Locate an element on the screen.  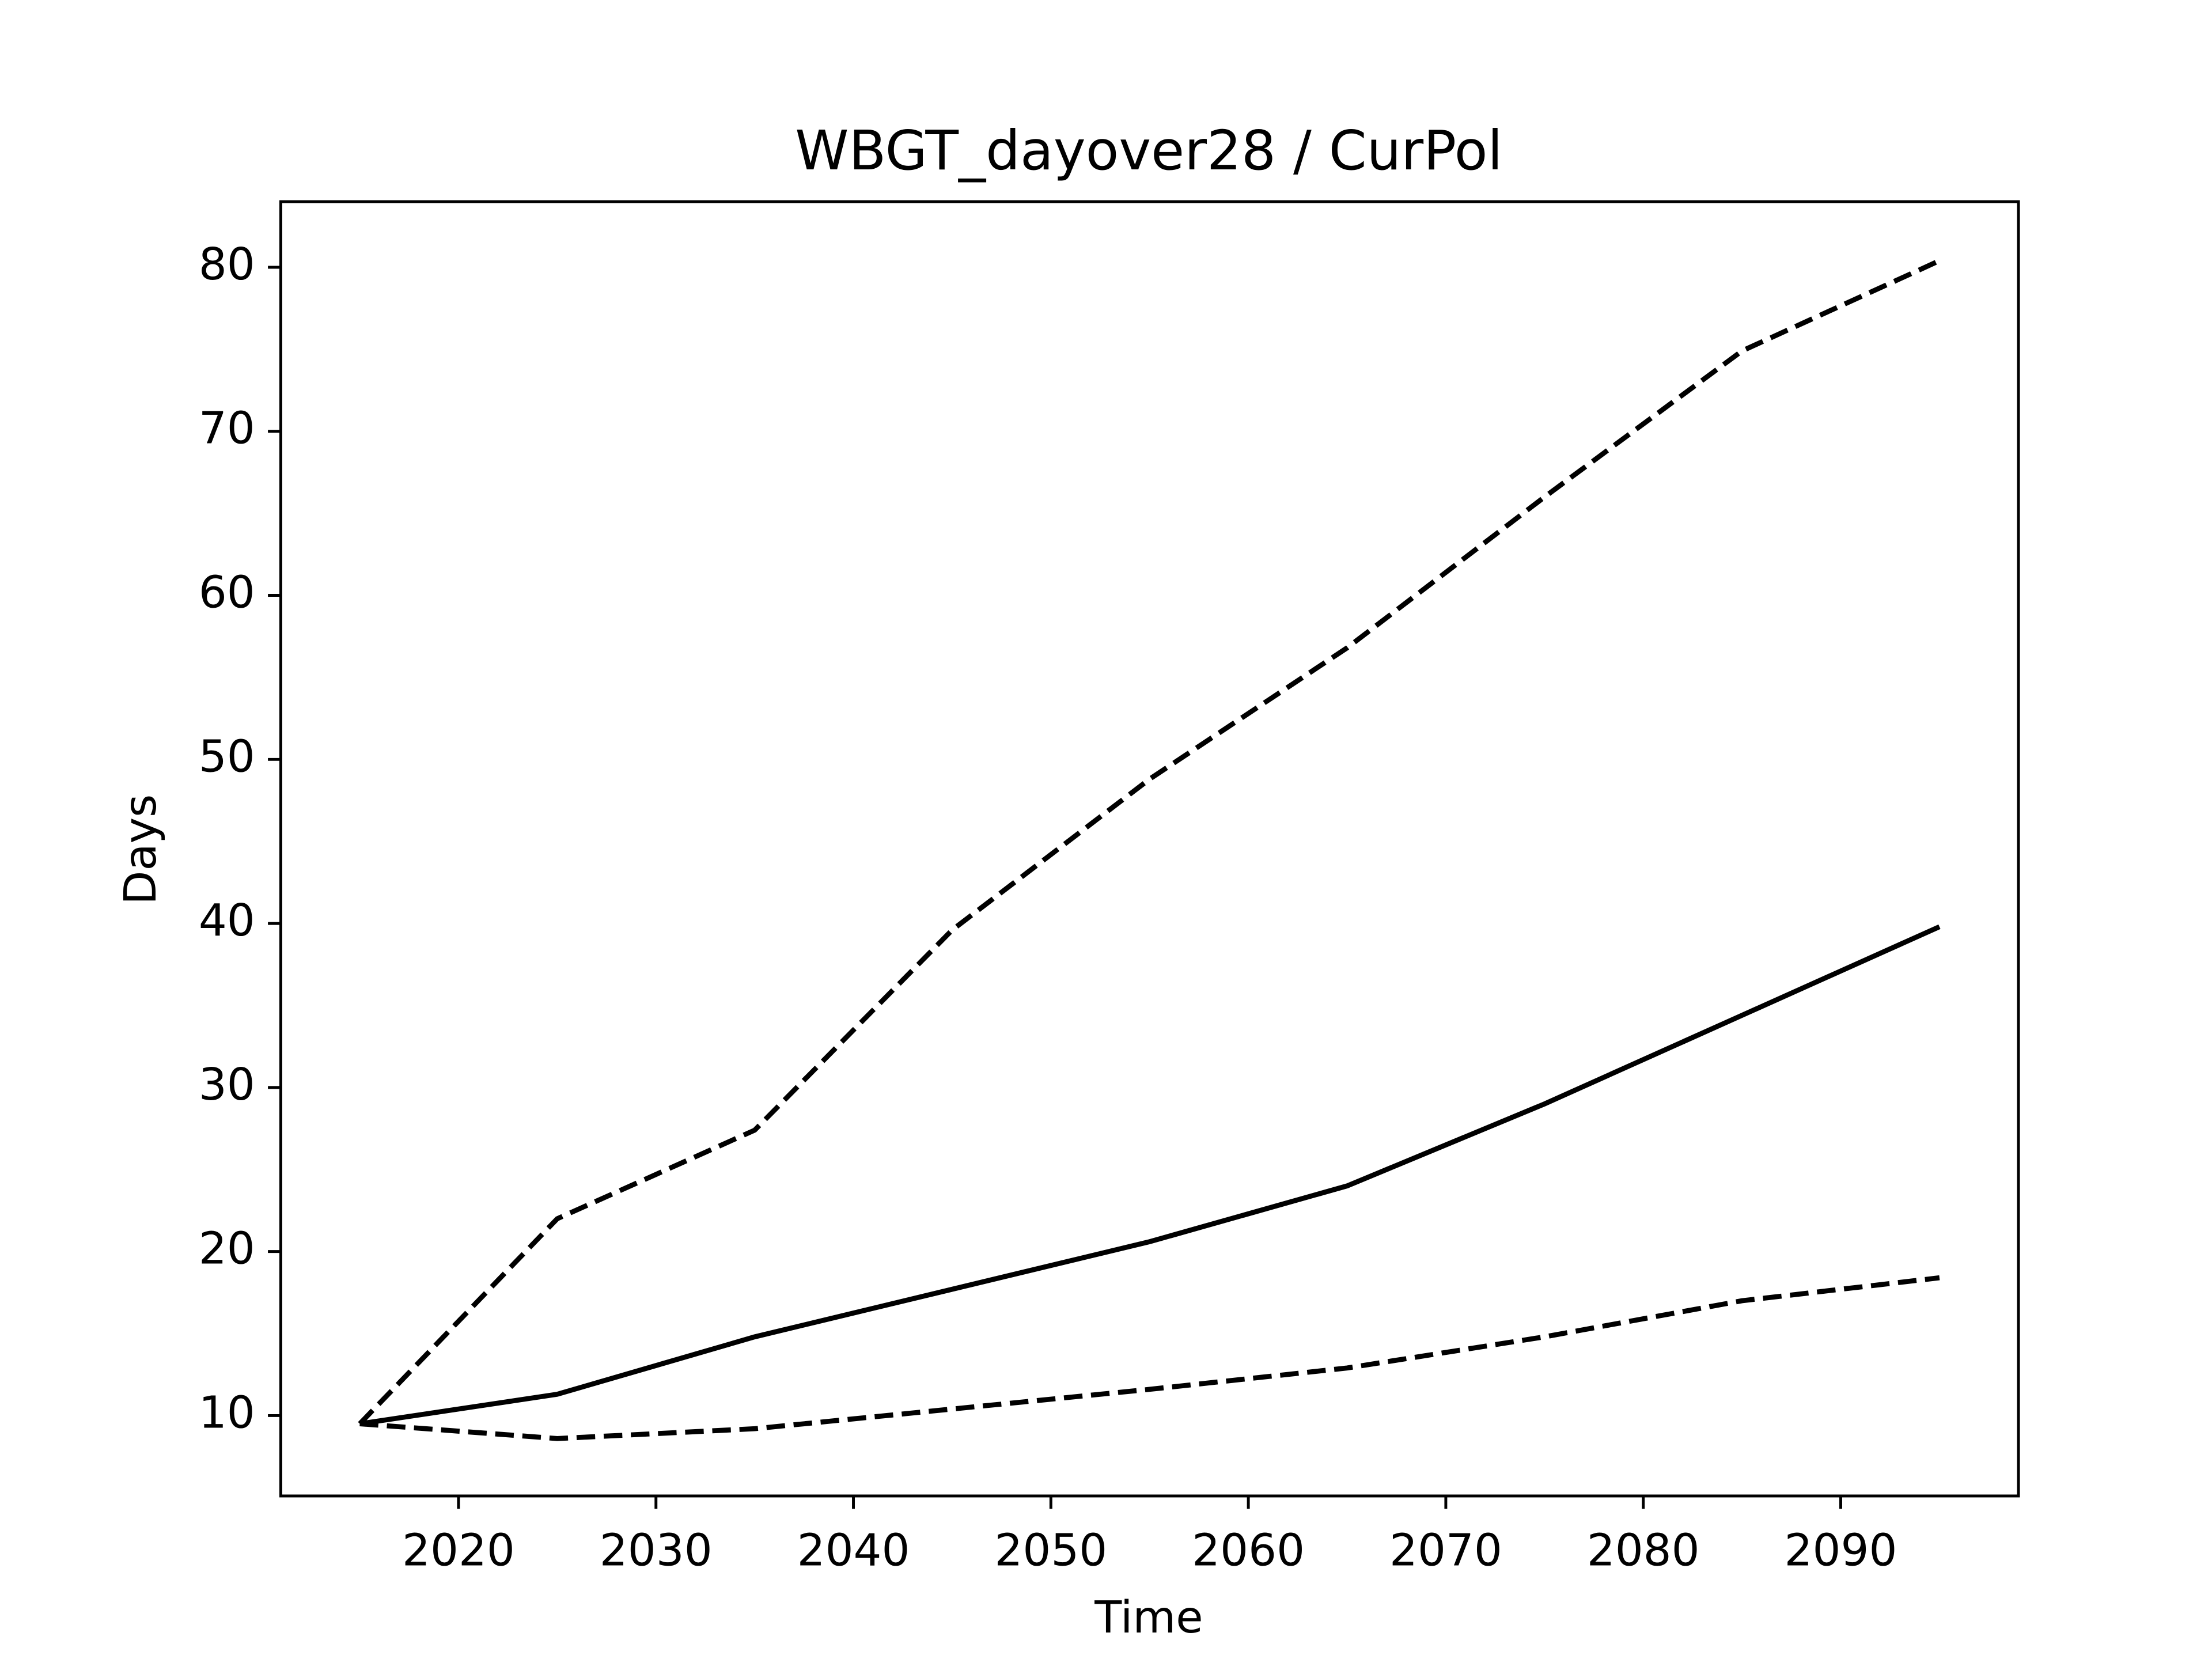
y-tick-label: 40 is located at coordinates (227, 920).